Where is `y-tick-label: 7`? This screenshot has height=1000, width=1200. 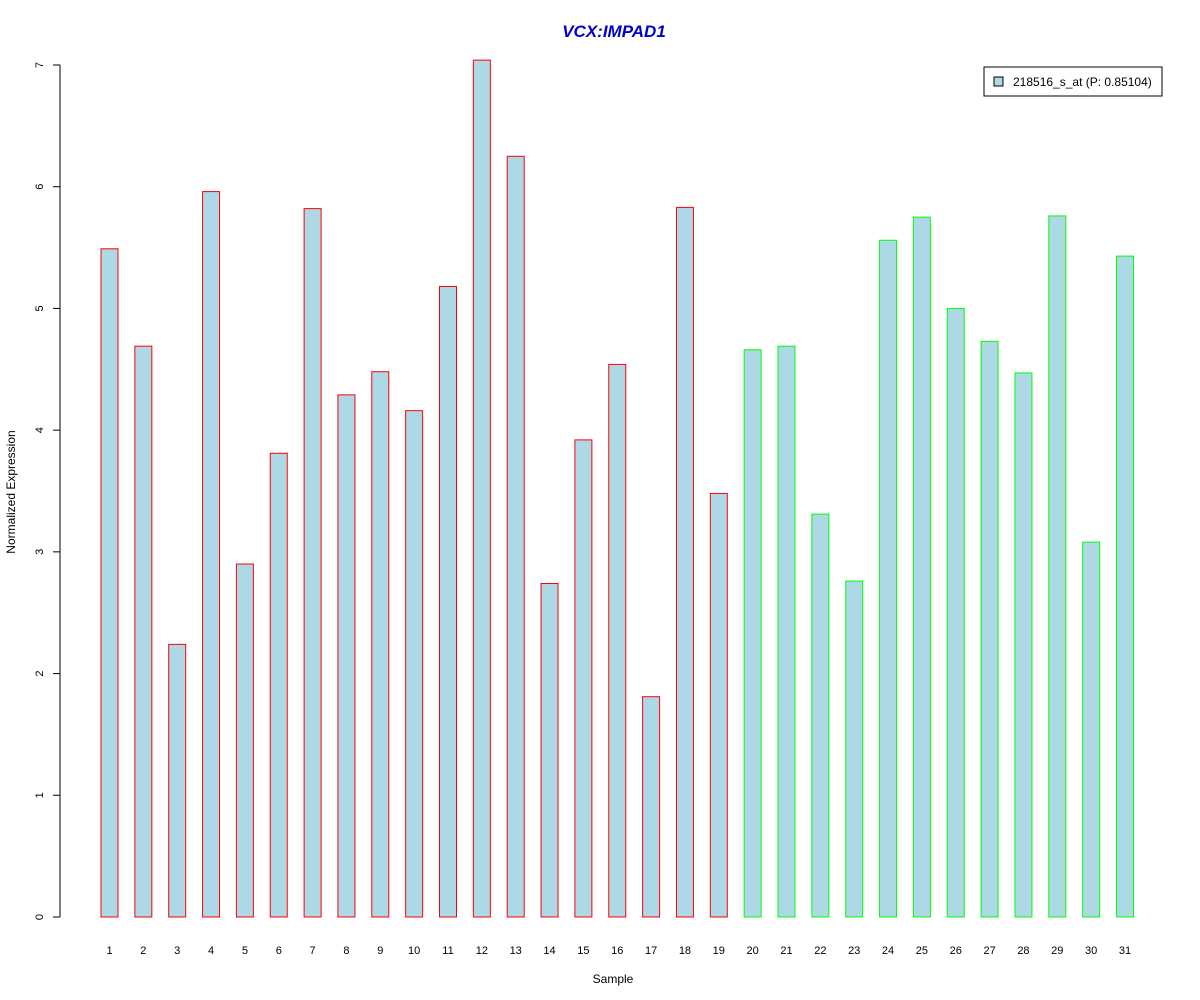
y-tick-label: 7 is located at coordinates (40, 65).